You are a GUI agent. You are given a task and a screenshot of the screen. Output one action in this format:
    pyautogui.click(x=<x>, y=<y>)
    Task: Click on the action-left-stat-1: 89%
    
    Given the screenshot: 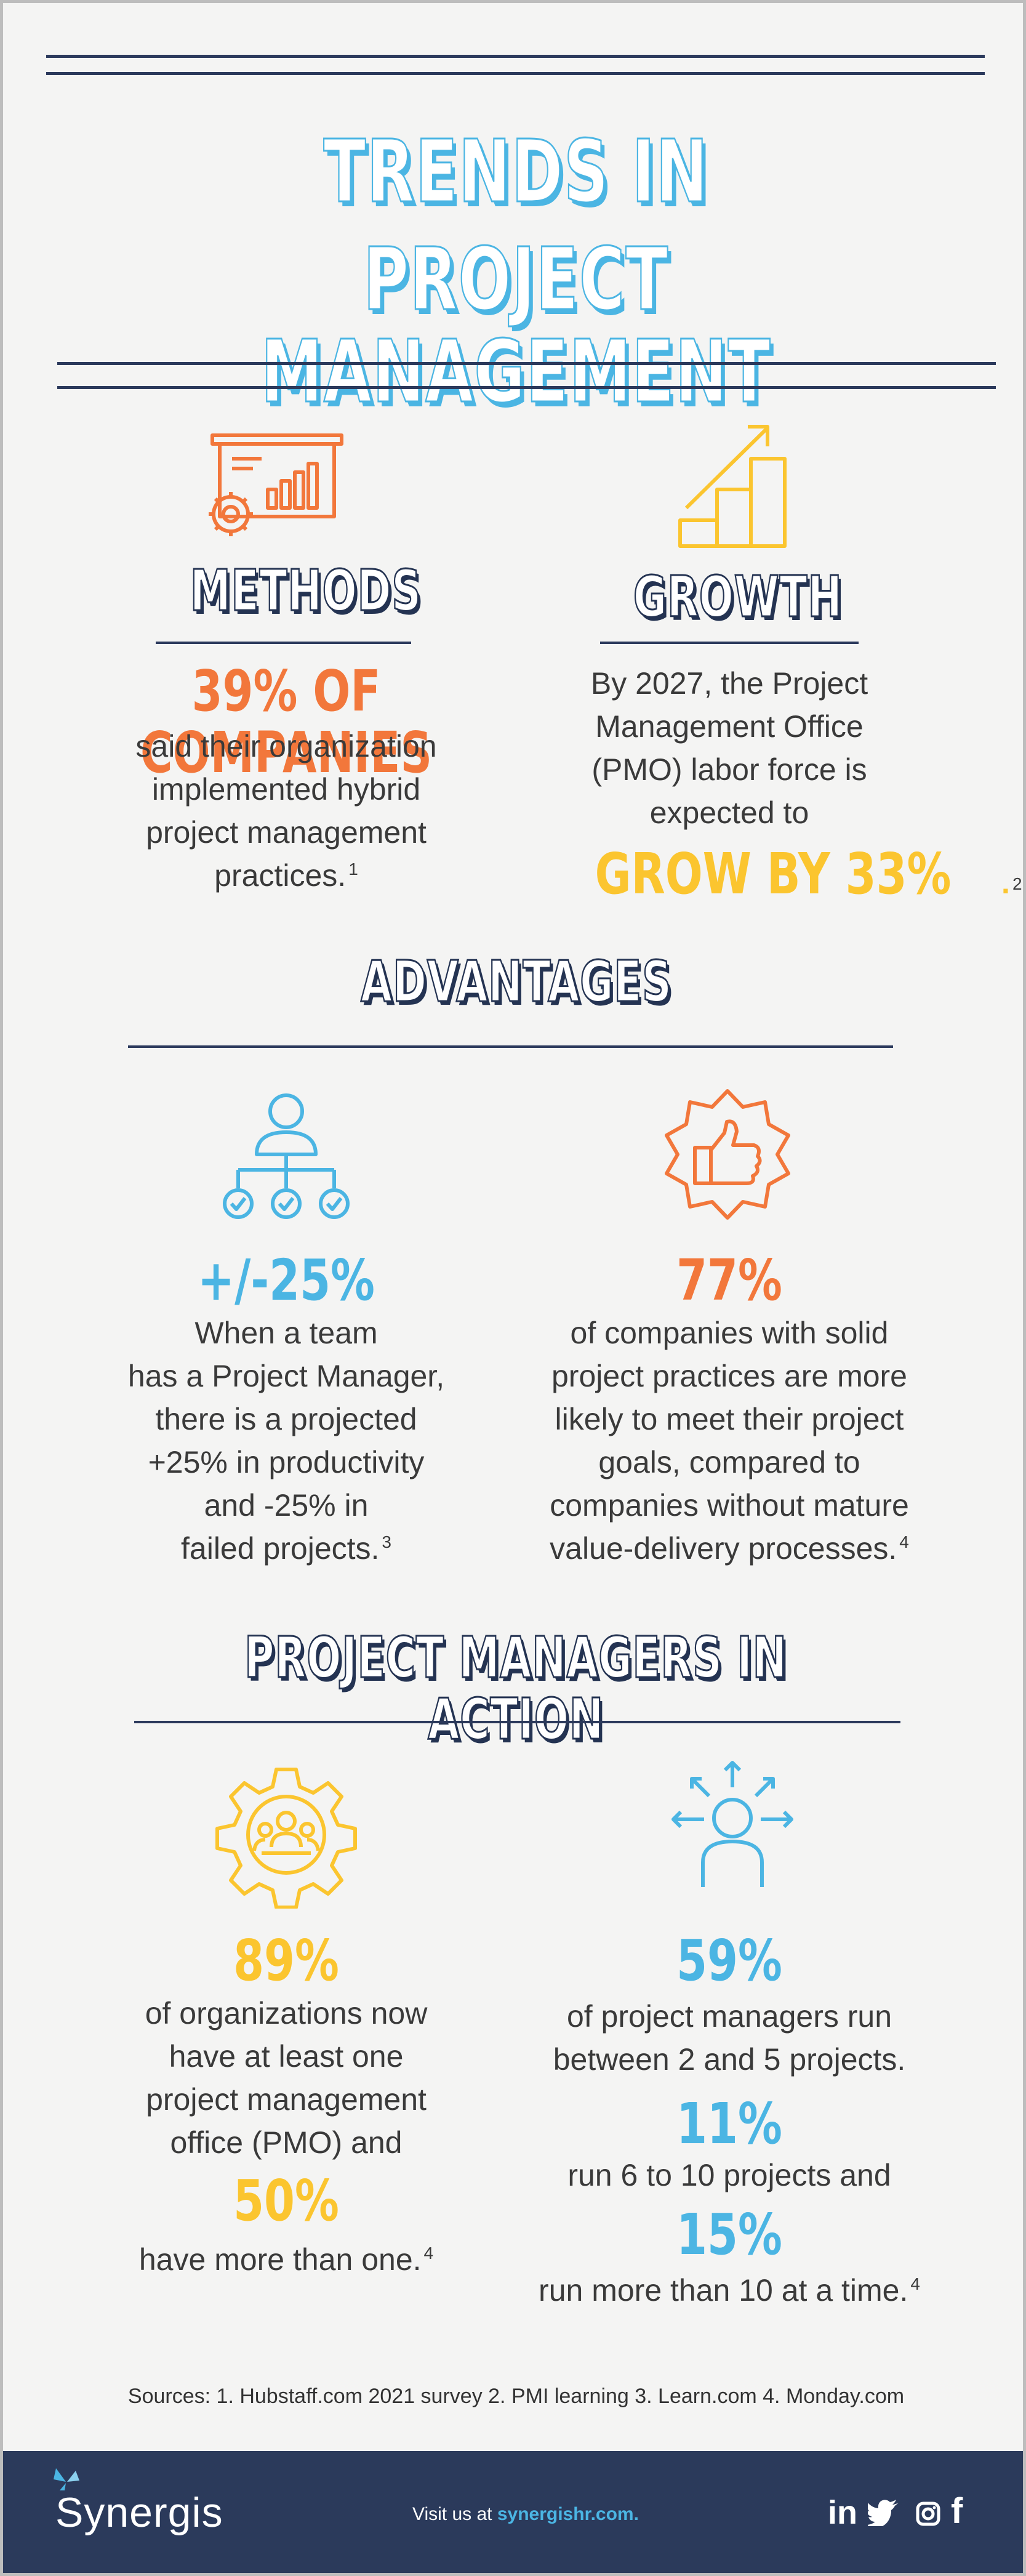 What is the action you would take?
    pyautogui.click(x=286, y=1961)
    